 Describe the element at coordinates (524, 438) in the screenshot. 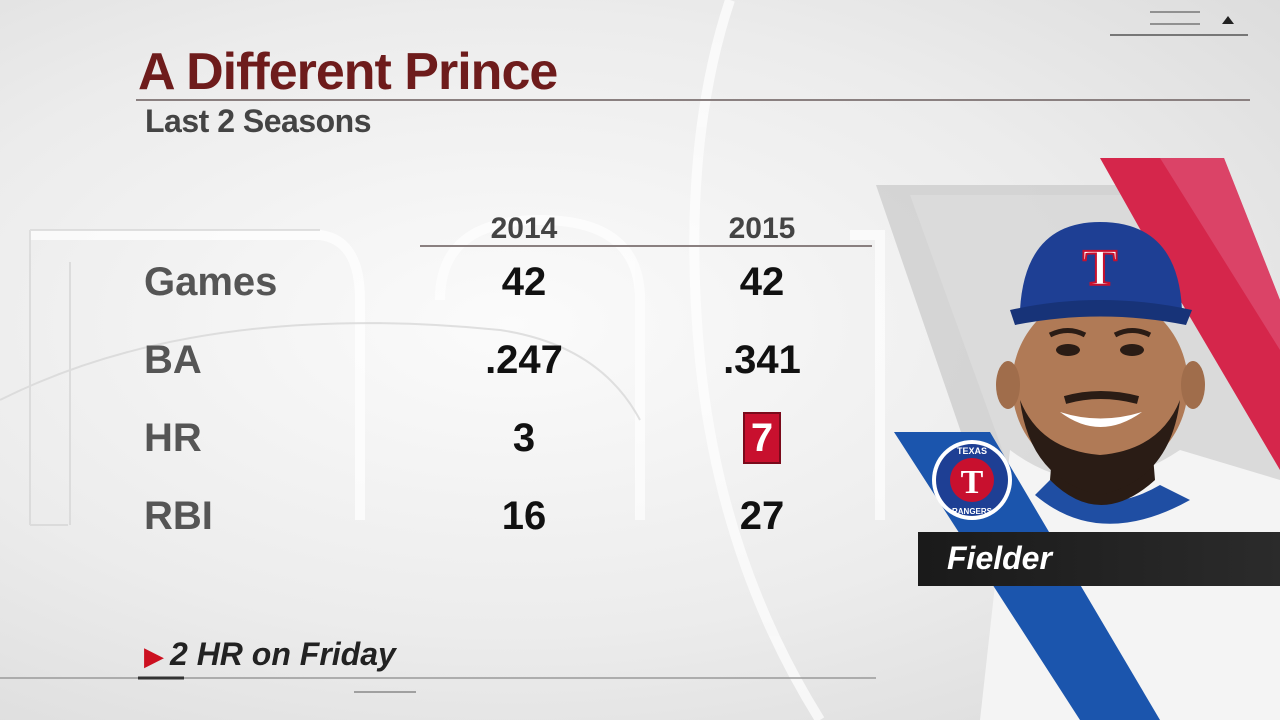

I see `cell-hr-2014: 3` at that location.